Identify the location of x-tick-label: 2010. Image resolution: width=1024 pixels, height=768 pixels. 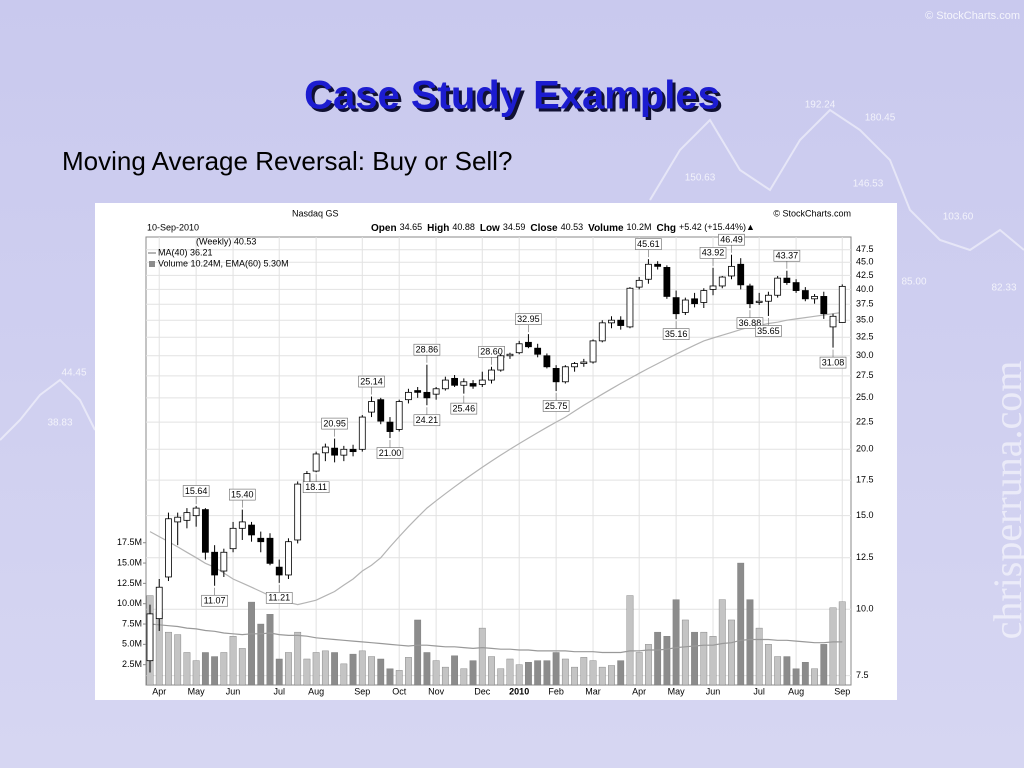
(519, 691).